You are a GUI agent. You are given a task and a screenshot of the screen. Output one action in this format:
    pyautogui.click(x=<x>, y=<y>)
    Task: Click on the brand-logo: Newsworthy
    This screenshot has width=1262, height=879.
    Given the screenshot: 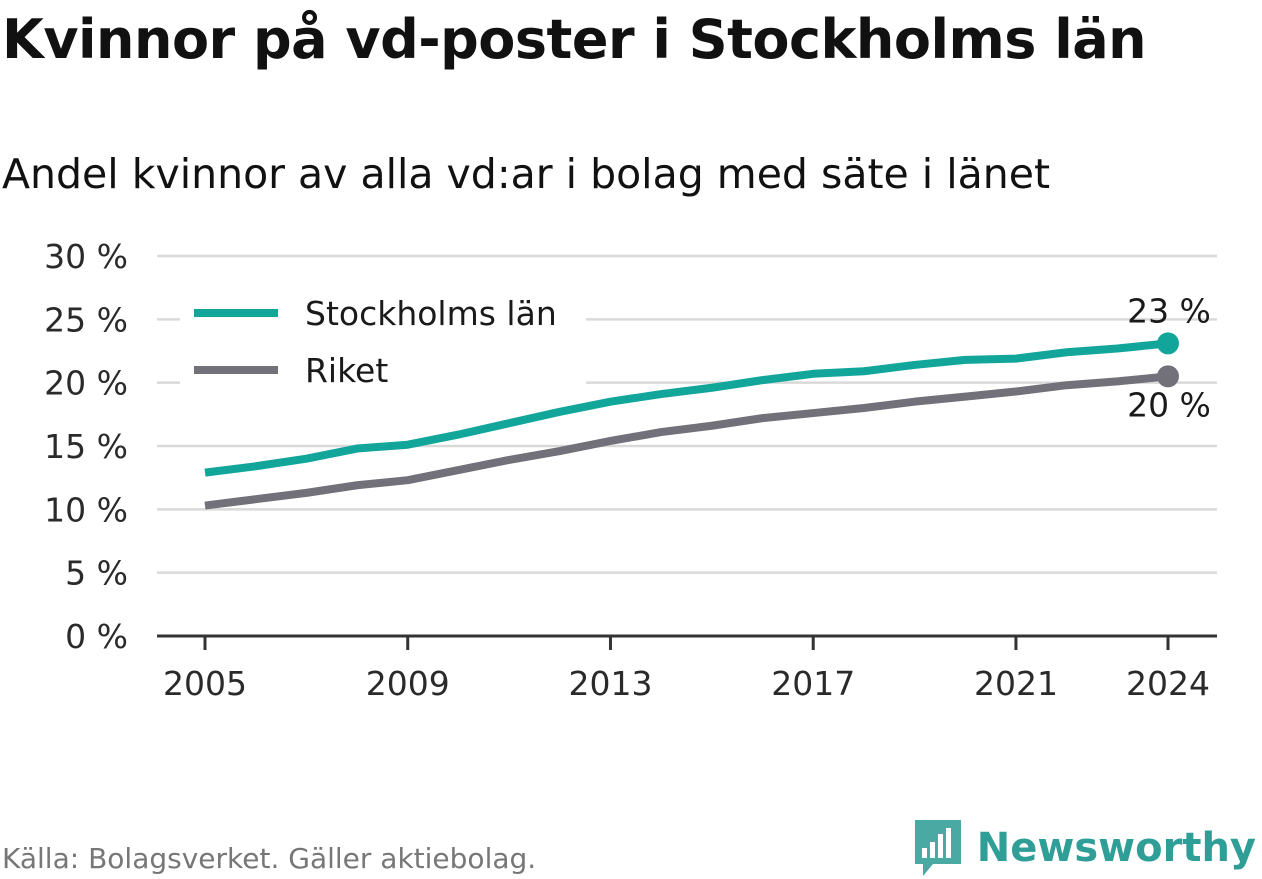 What is the action you would take?
    pyautogui.click(x=1084, y=848)
    